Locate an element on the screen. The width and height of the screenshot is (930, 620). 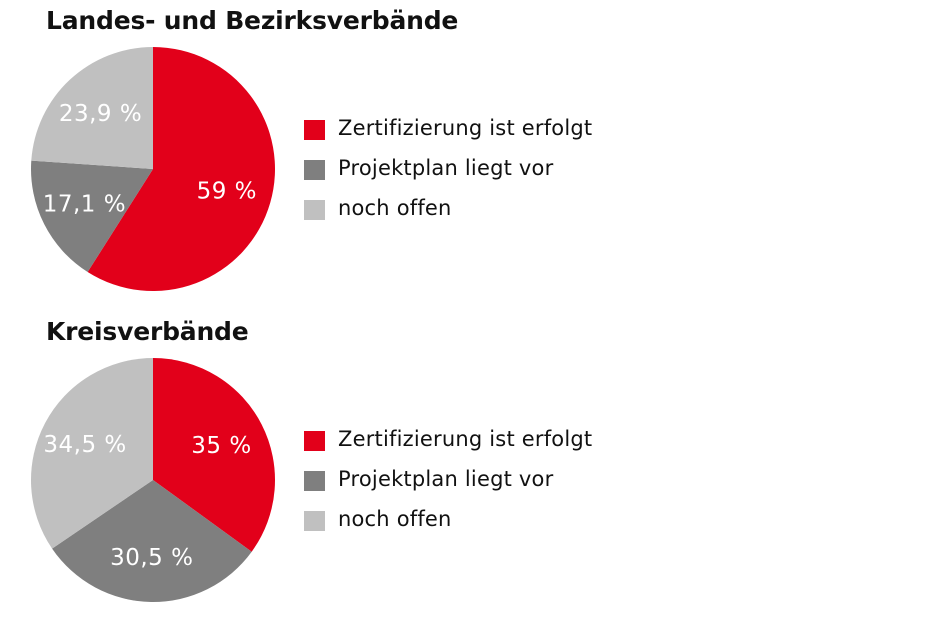
pie-chart: 35 % 30,5 % 34,5 % is located at coordinates (153, 480).